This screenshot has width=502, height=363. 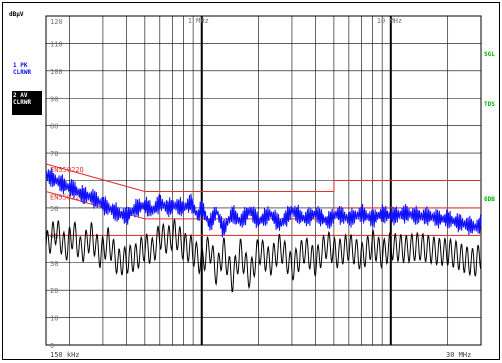 What do you see at coordinates (54, 127) in the screenshot?
I see `y-tick-label: 80` at bounding box center [54, 127].